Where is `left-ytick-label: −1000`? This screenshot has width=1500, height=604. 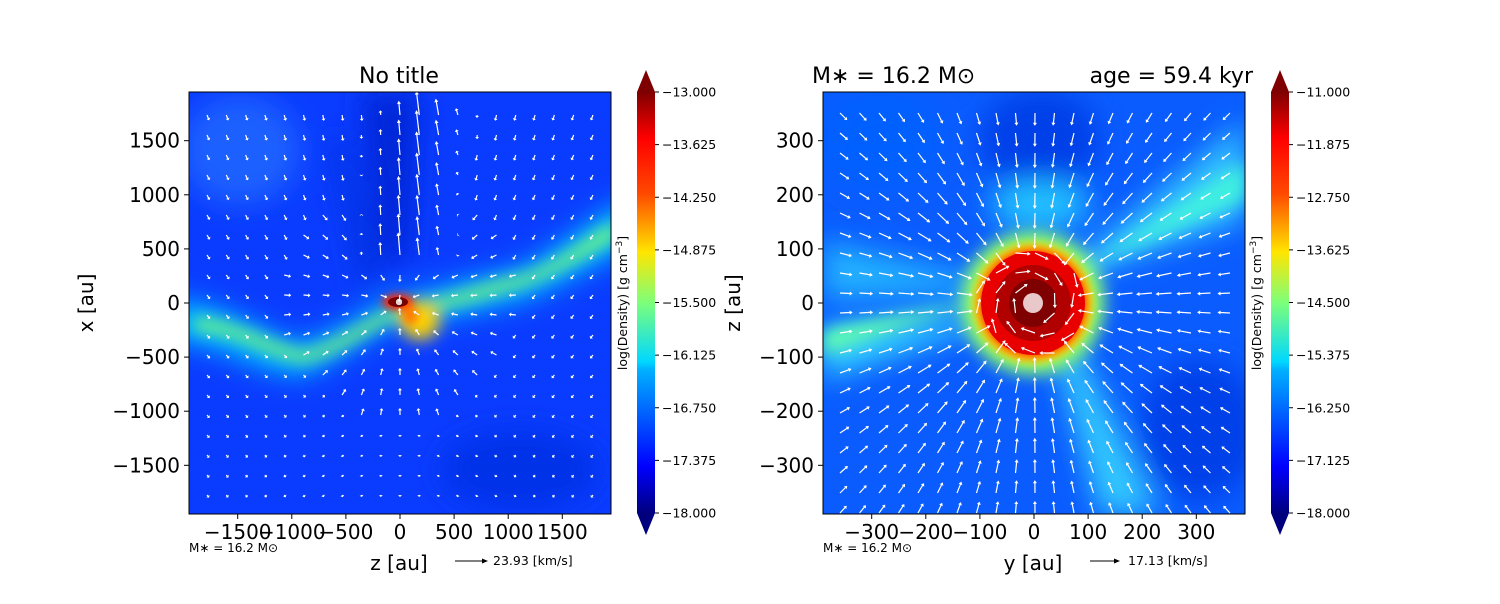
left-ytick-label: −1000 is located at coordinates (146, 411).